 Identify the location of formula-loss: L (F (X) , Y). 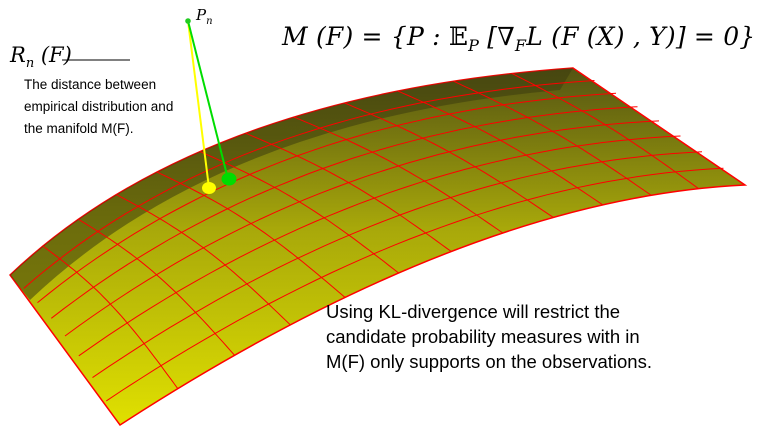
(601, 36).